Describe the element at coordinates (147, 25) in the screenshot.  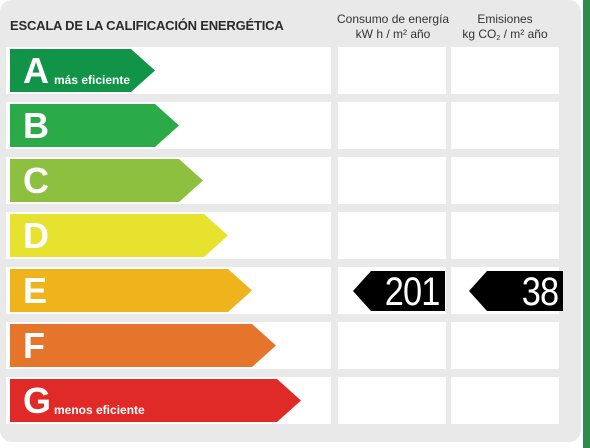
I see `label-title: ESCALA DE LA CALIFICACIÓN ENERGÉTICA` at that location.